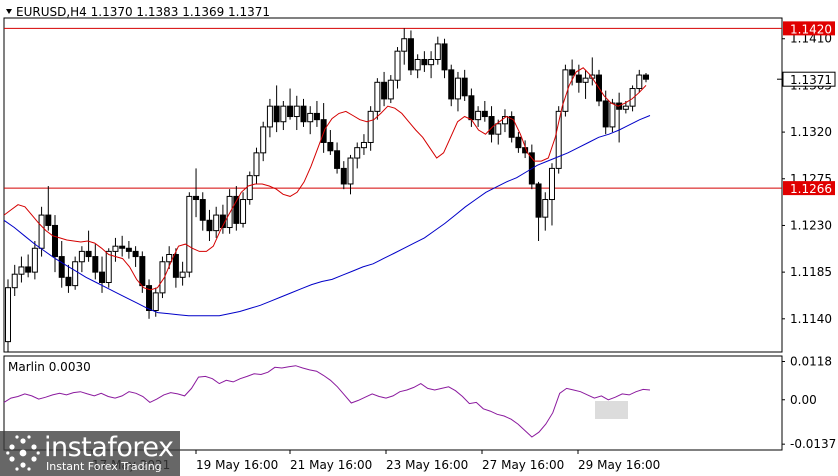 The width and height of the screenshot is (838, 476). What do you see at coordinates (327, 401) in the screenshot?
I see `marlin-oscillator-line` at bounding box center [327, 401].